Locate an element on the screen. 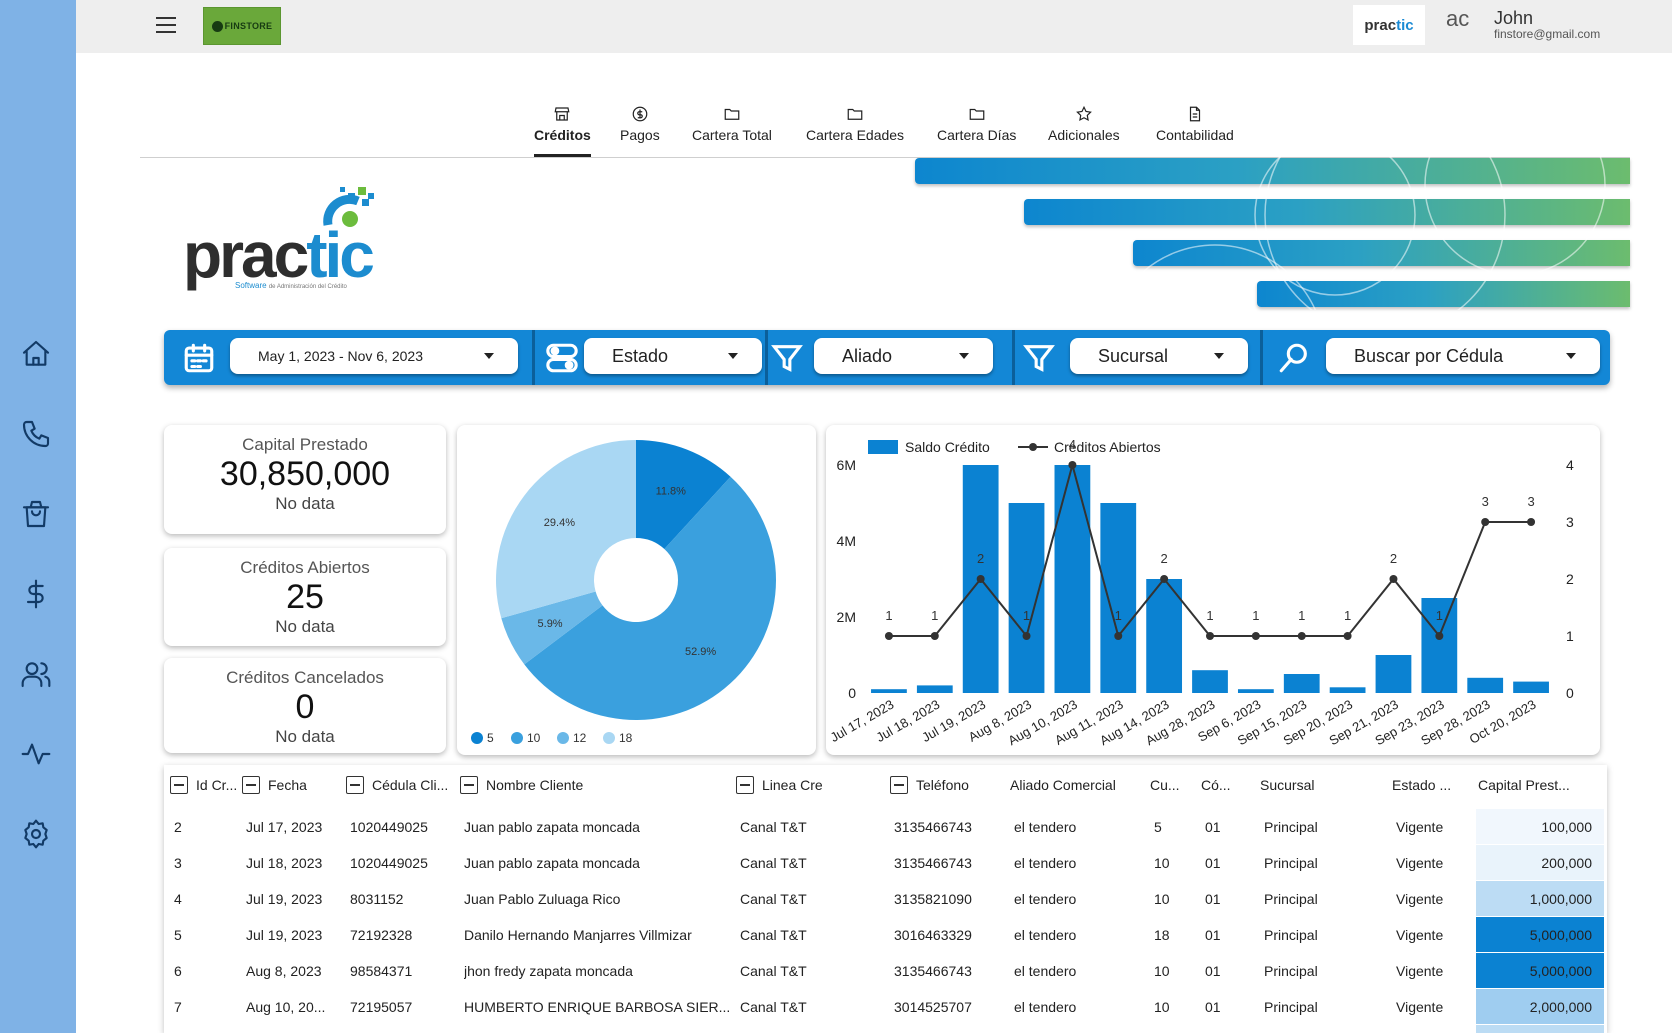  sucursal-select: Sucursal is located at coordinates (1159, 356).